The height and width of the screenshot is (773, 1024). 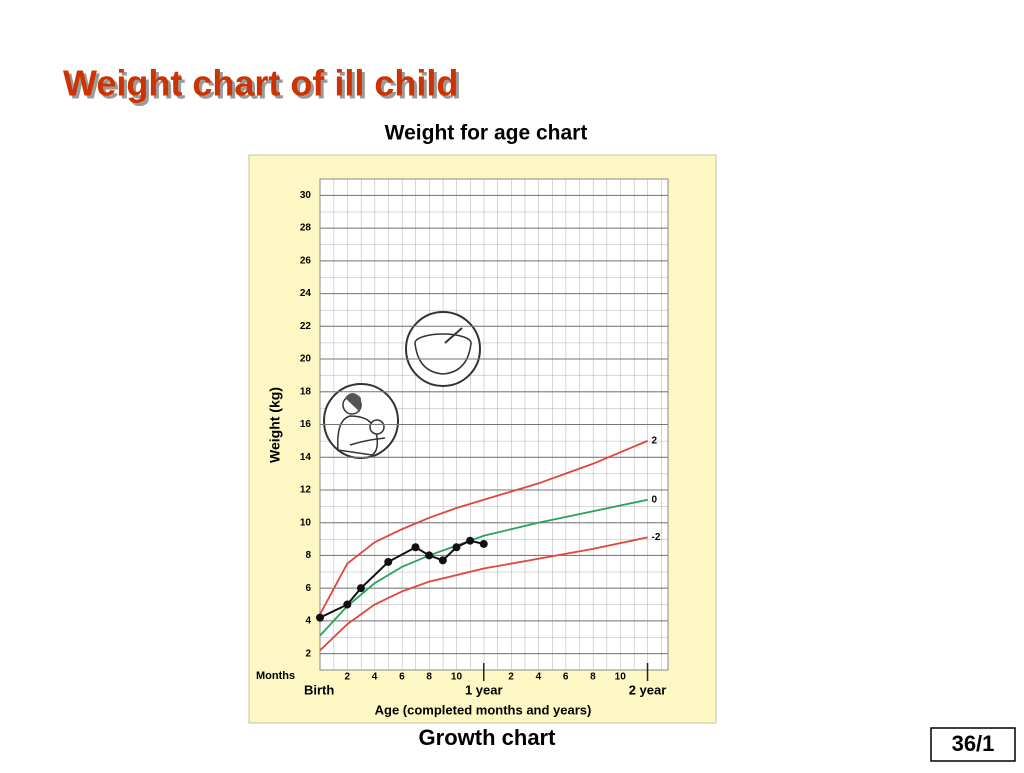 What do you see at coordinates (306, 228) in the screenshot?
I see `y-tick-label: 28` at bounding box center [306, 228].